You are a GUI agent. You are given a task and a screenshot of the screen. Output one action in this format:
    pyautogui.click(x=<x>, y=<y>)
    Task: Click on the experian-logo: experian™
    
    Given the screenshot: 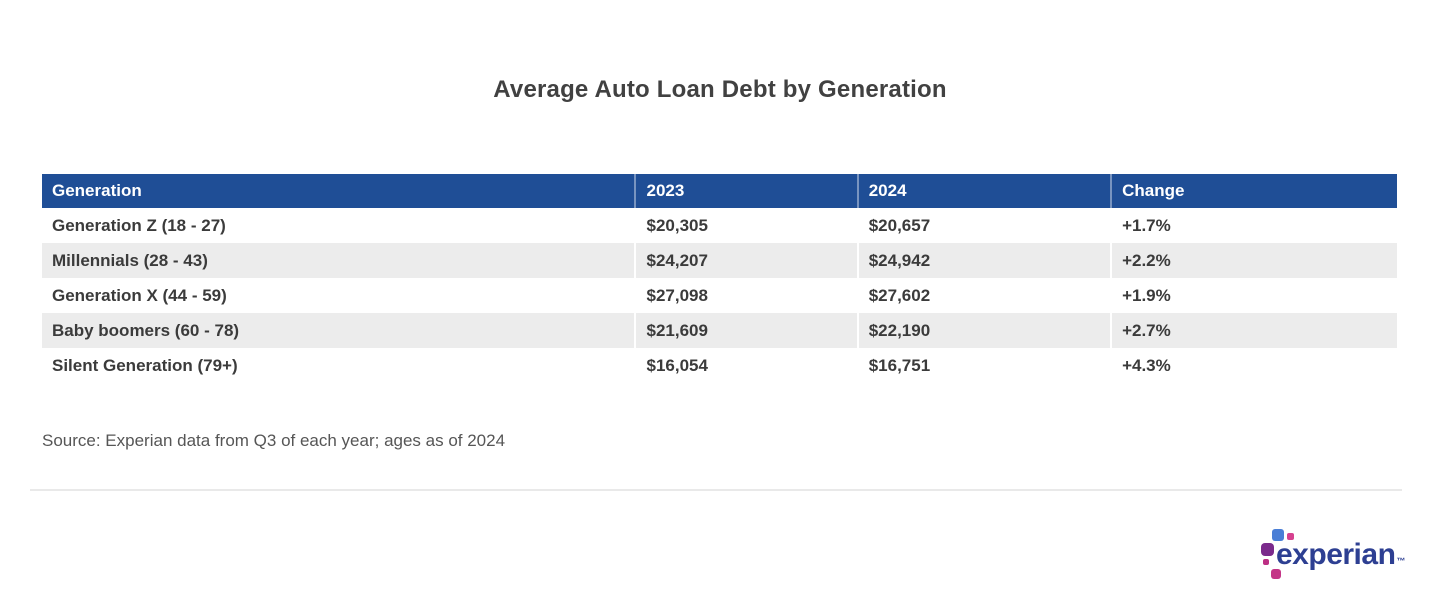 What is the action you would take?
    pyautogui.click(x=1332, y=556)
    